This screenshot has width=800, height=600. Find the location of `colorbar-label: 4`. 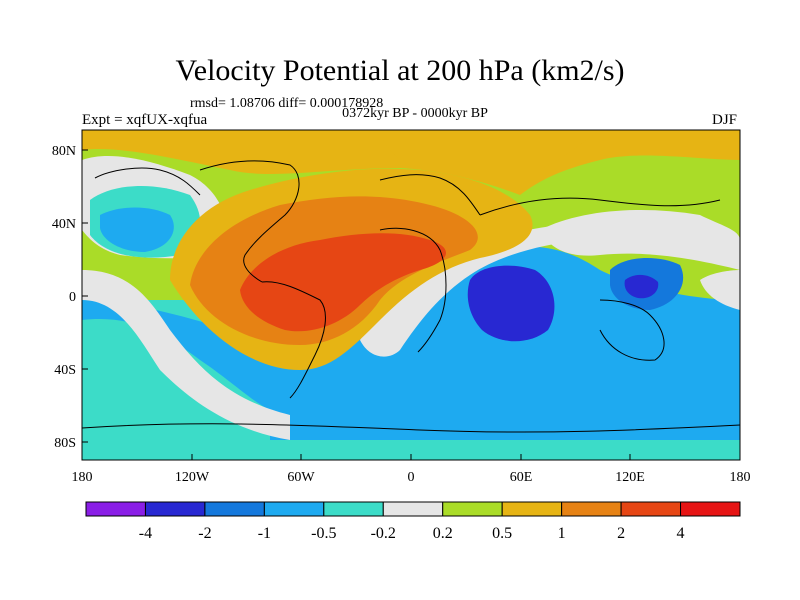

colorbar-label: 4 is located at coordinates (681, 533).